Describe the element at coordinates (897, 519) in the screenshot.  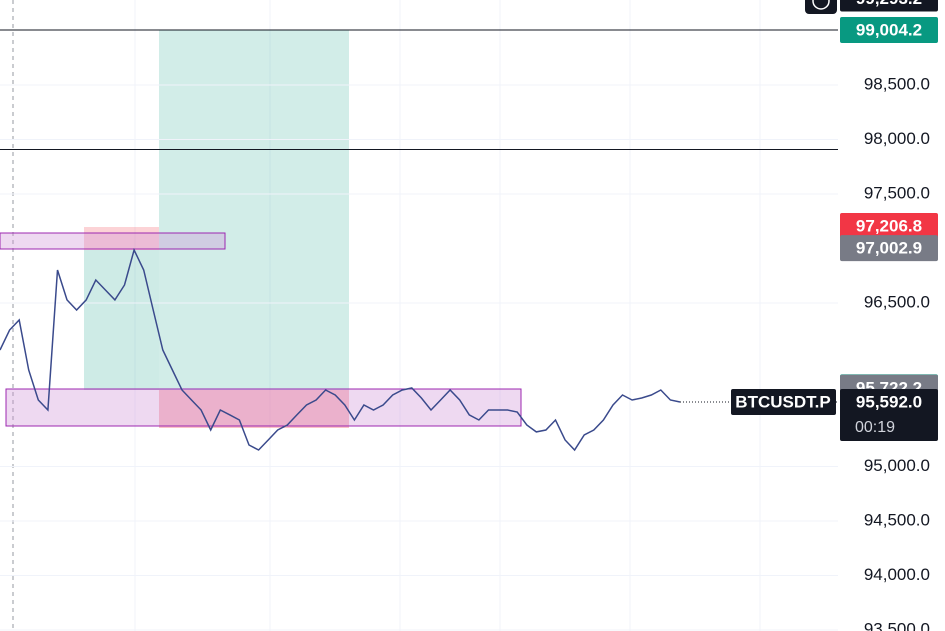
I see `price-tick-label: 94,500.0` at that location.